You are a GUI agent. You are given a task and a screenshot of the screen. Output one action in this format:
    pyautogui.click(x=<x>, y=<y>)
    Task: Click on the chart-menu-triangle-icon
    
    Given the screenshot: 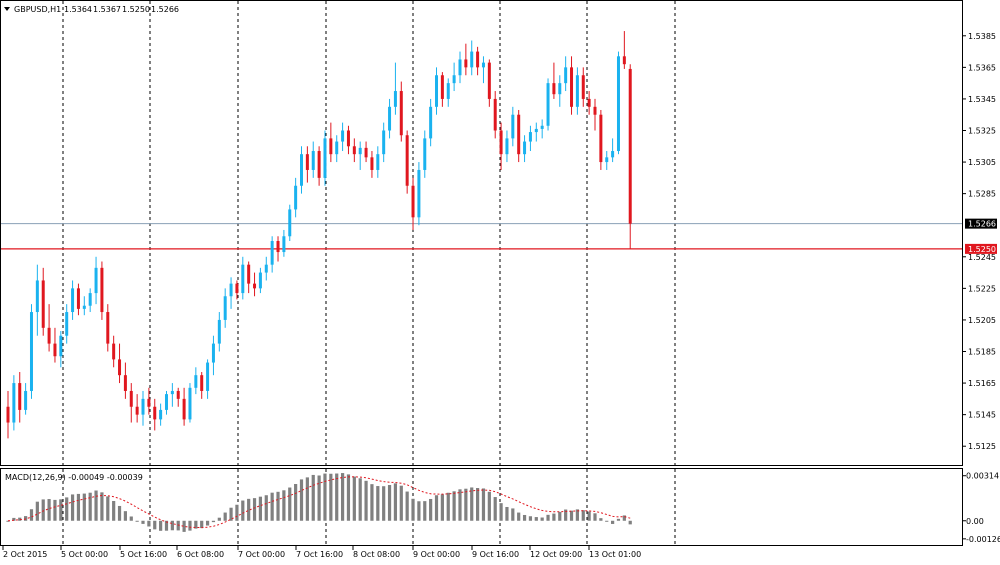 What is the action you would take?
    pyautogui.click(x=7, y=9)
    